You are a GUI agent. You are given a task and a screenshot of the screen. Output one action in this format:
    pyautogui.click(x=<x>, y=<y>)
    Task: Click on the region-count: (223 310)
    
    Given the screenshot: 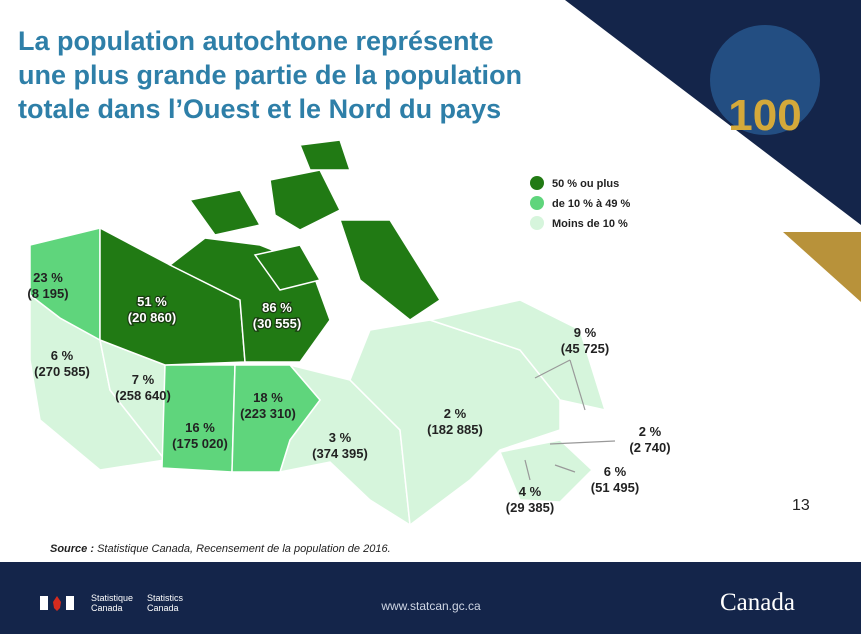 What is the action you would take?
    pyautogui.click(x=268, y=413)
    